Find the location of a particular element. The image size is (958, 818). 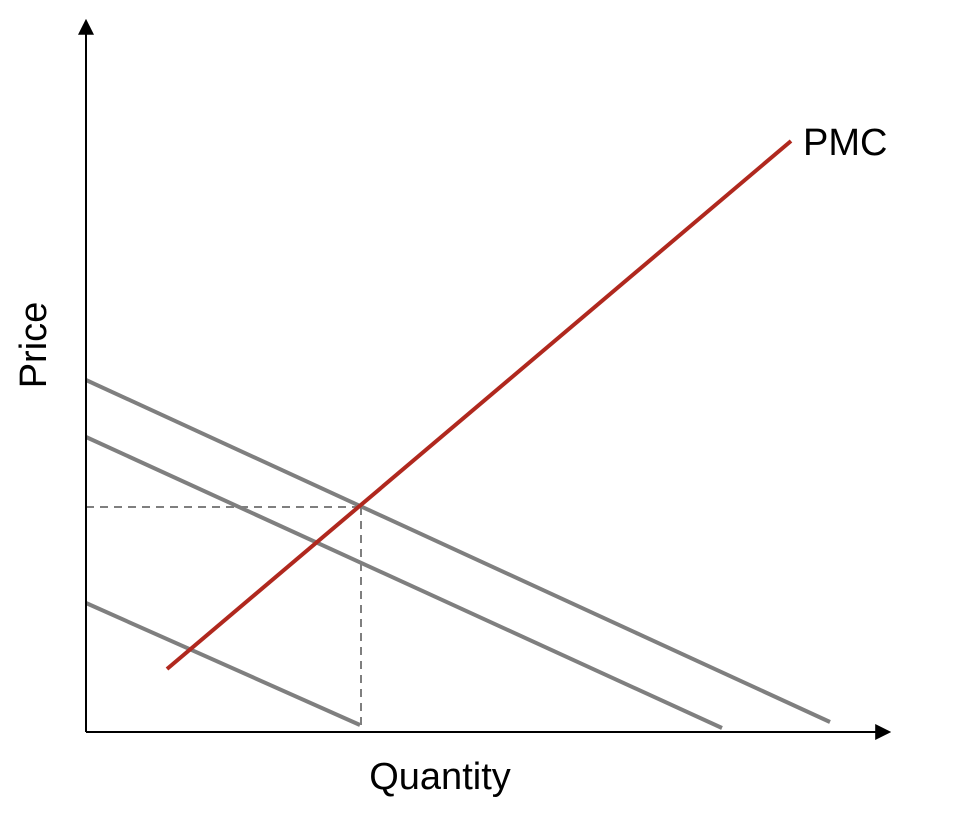

demand-curve-lower is located at coordinates (223, 664).